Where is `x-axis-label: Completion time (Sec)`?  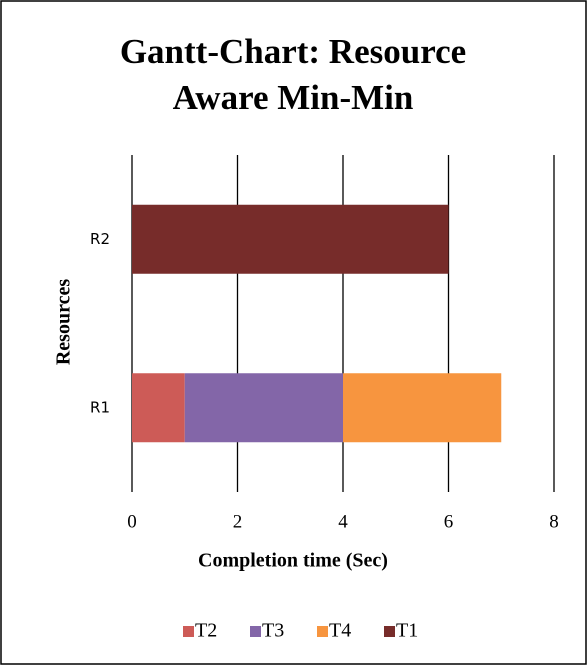 x-axis-label: Completion time (Sec) is located at coordinates (293, 561).